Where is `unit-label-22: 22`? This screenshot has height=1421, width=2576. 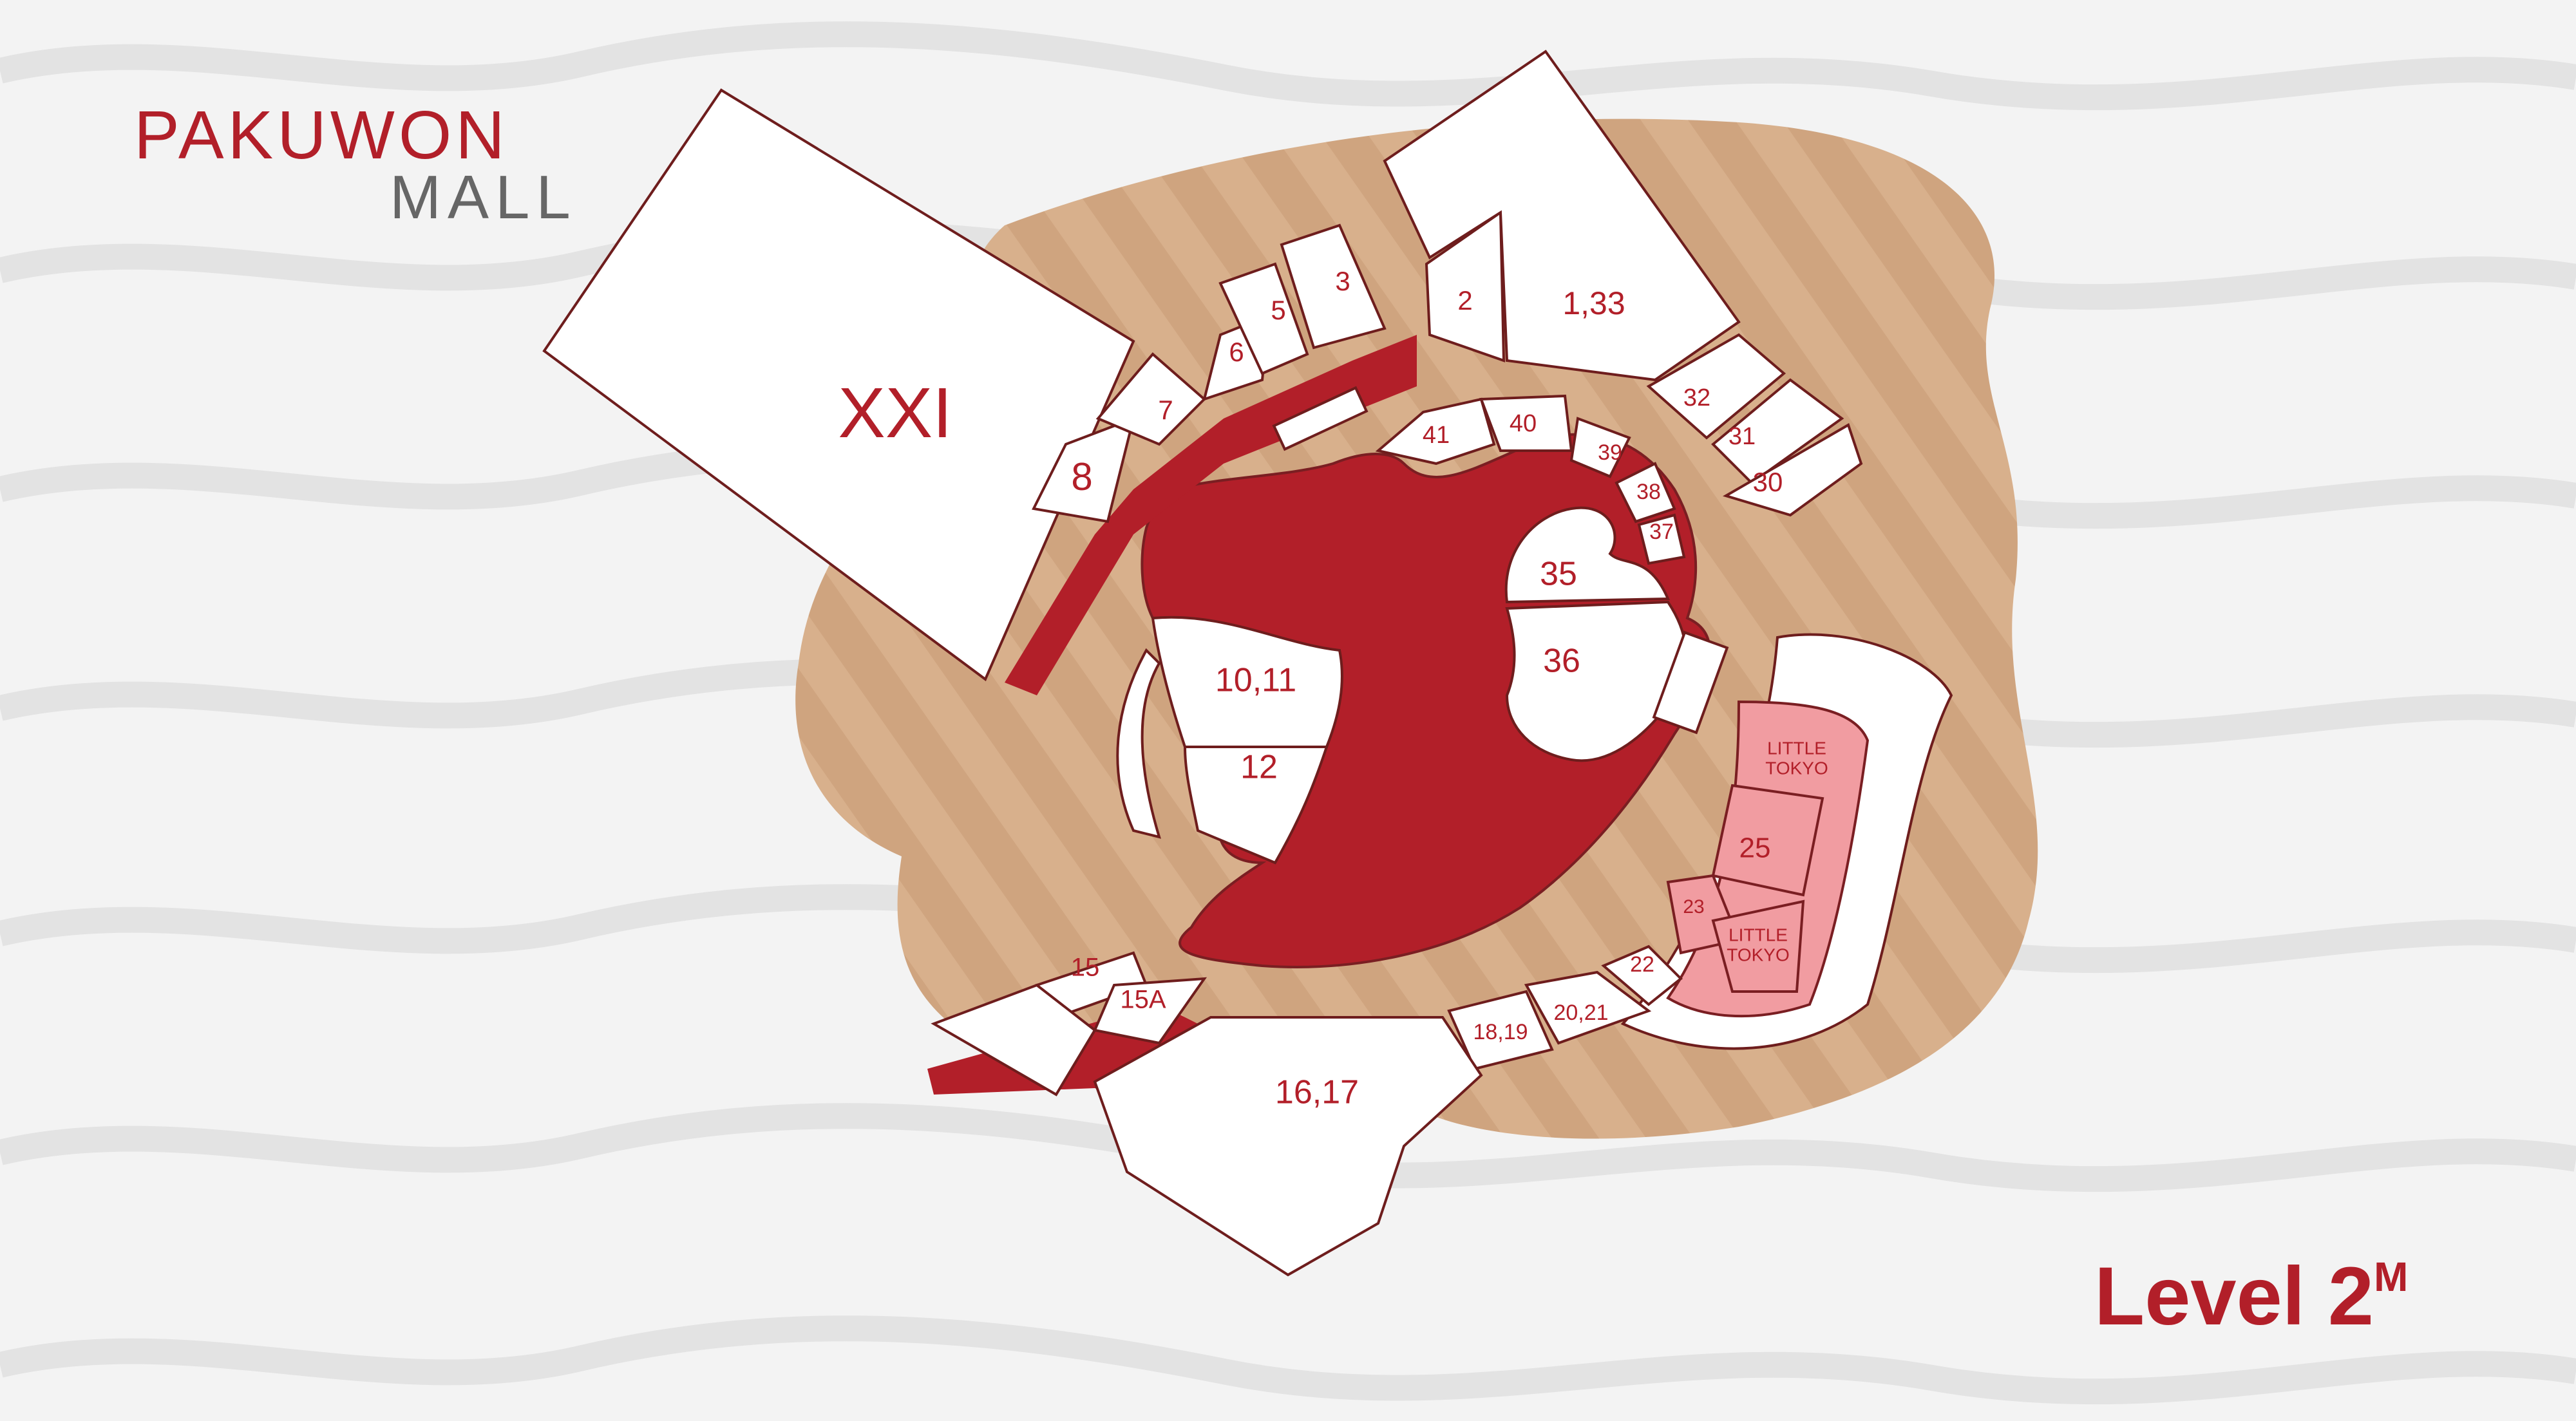 unit-label-22: 22 is located at coordinates (1642, 964).